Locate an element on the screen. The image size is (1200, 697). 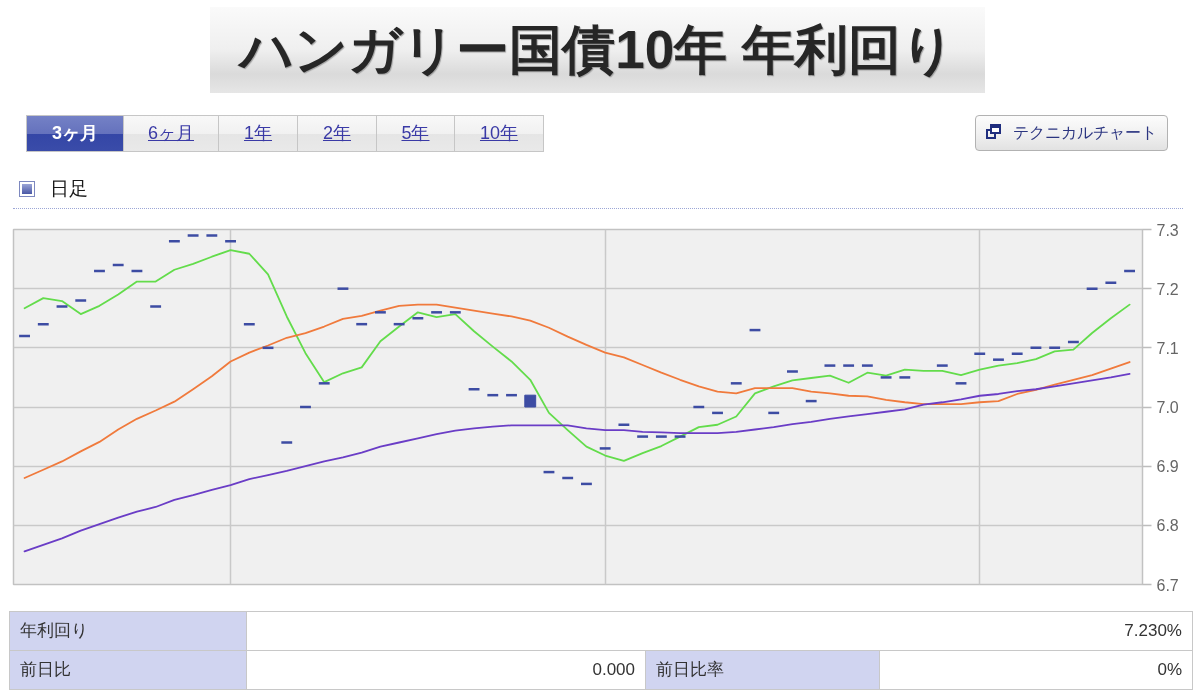
tab-label: 10年 is located at coordinates (499, 133).